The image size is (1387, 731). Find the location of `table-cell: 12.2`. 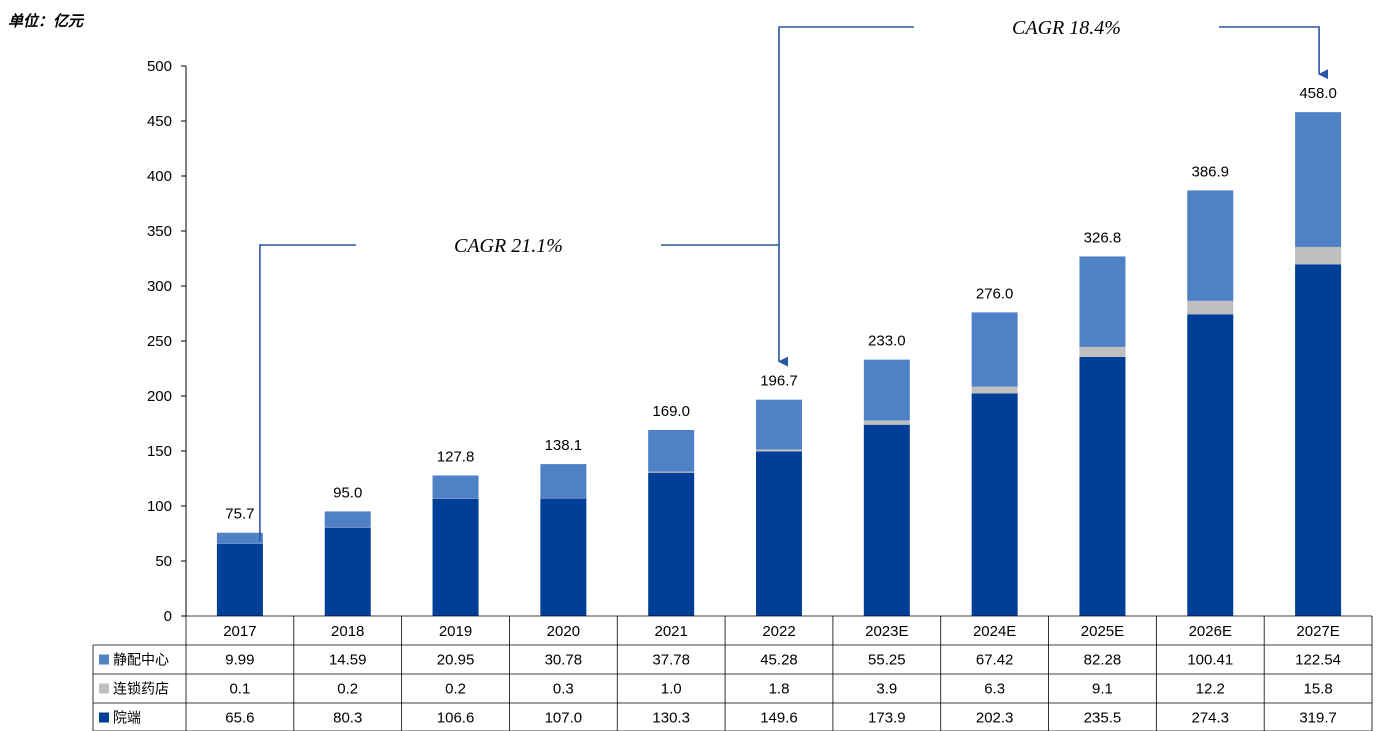

table-cell: 12.2 is located at coordinates (1210, 689).